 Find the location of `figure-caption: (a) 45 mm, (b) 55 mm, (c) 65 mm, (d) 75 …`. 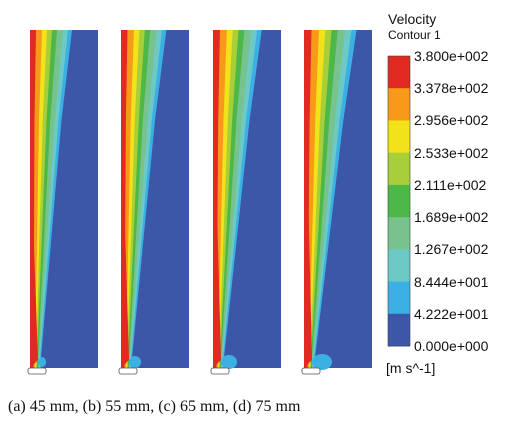

figure-caption: (a) 45 mm, (b) 55 mm, (c) 65 mm, (d) 75 … is located at coordinates (154, 406).